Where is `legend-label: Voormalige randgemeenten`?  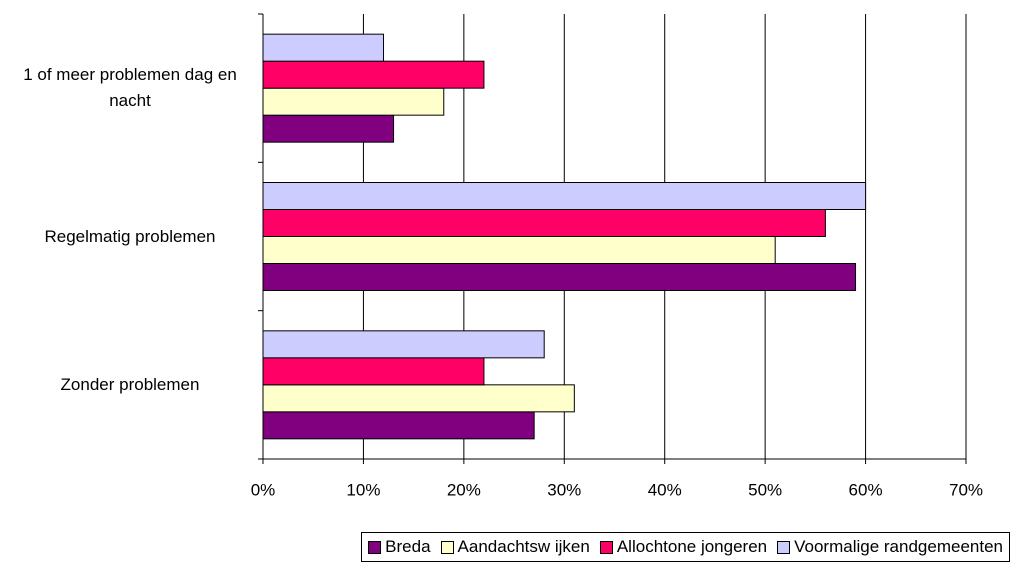
legend-label: Voormalige randgemeenten is located at coordinates (898, 546).